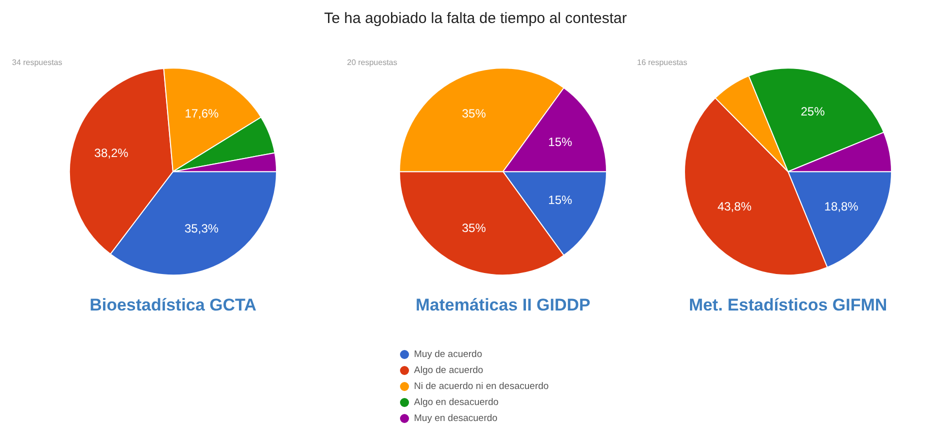  What do you see at coordinates (475, 18) in the screenshot?
I see `text: Te ha agobiado la falta de tiempo al contestar` at bounding box center [475, 18].